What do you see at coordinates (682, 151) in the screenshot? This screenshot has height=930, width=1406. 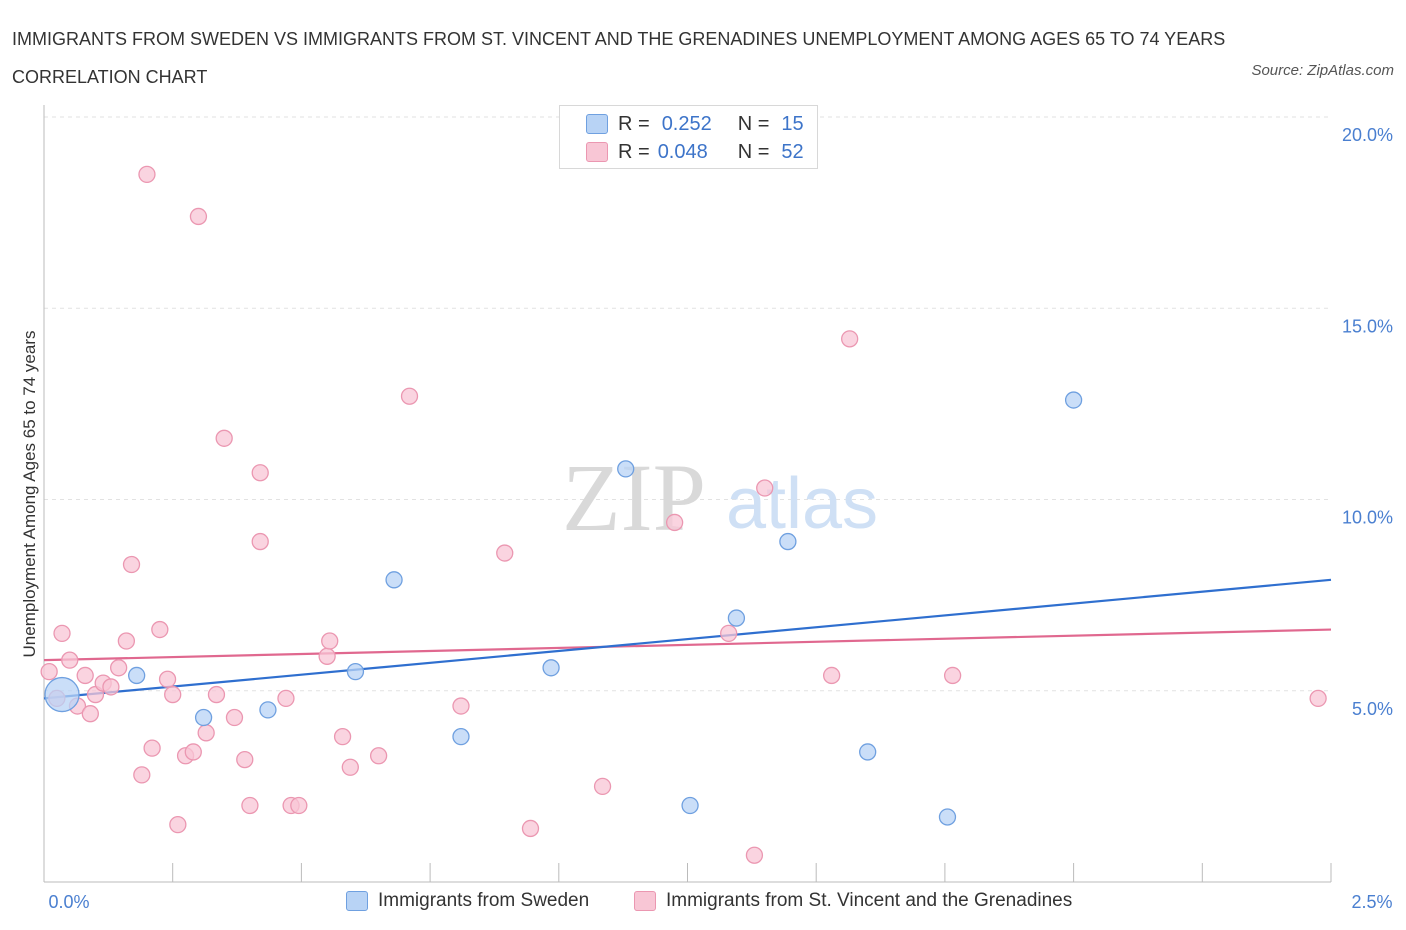 I see `st-vincent-r-value: 0.048` at bounding box center [682, 151].